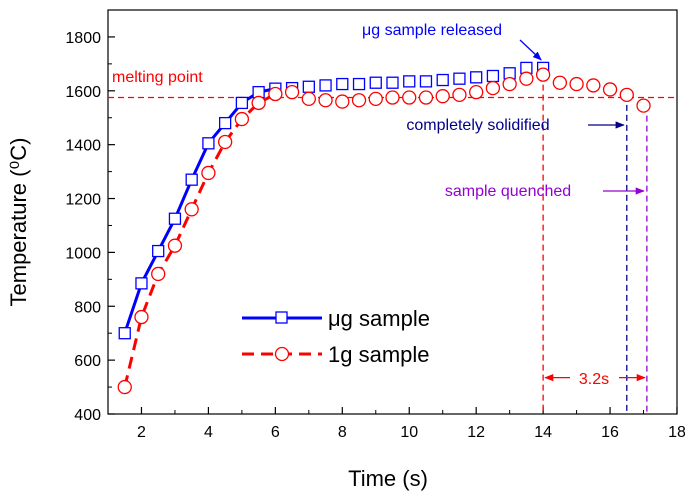  What do you see at coordinates (83, 200) in the screenshot?
I see `y-tick-label: 1200` at bounding box center [83, 200].